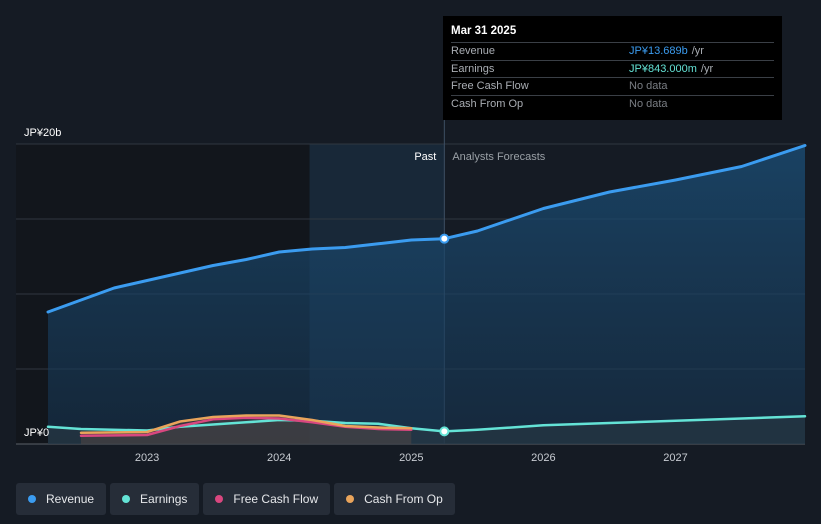 This screenshot has width=821, height=524. What do you see at coordinates (411, 458) in the screenshot?
I see `x-tick-label: 2025` at bounding box center [411, 458].